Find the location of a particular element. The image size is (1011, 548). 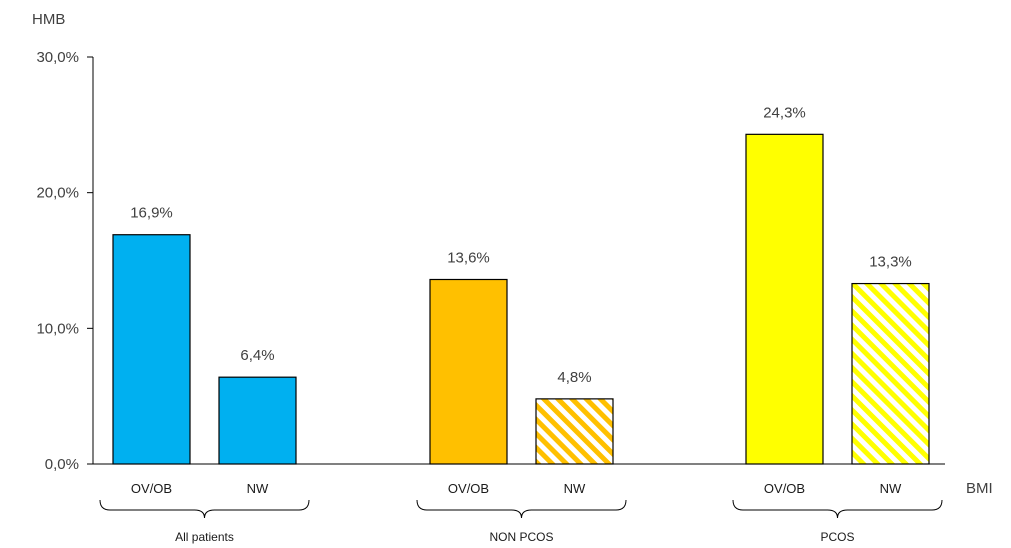

y-axis: 0,0% 10,0% 20,0% 30,0% is located at coordinates (65, 261).